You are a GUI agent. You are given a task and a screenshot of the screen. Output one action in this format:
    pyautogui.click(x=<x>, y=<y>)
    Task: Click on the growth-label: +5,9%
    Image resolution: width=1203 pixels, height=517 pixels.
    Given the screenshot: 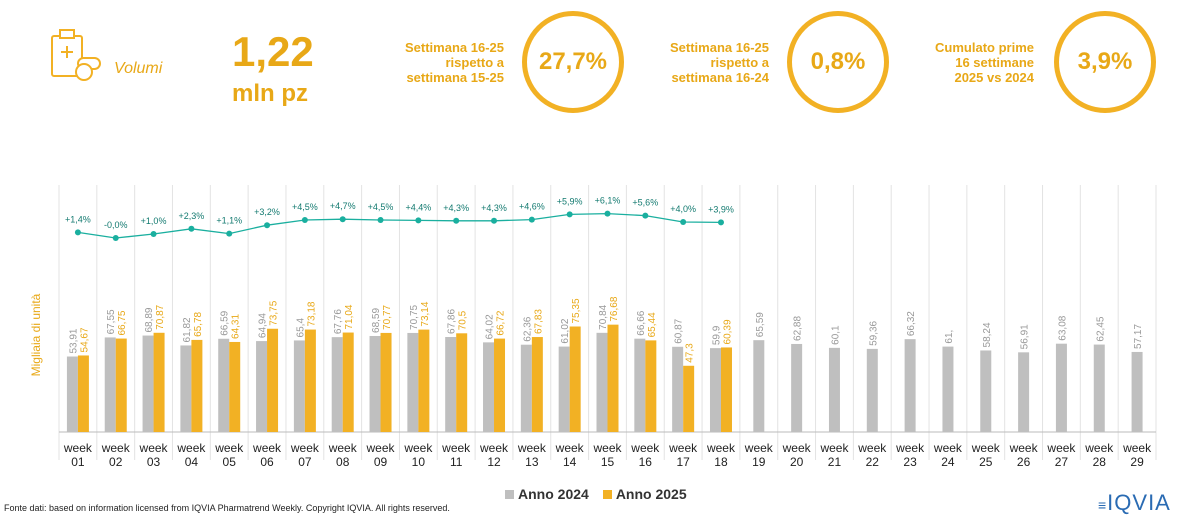 What is the action you would take?
    pyautogui.click(x=570, y=201)
    